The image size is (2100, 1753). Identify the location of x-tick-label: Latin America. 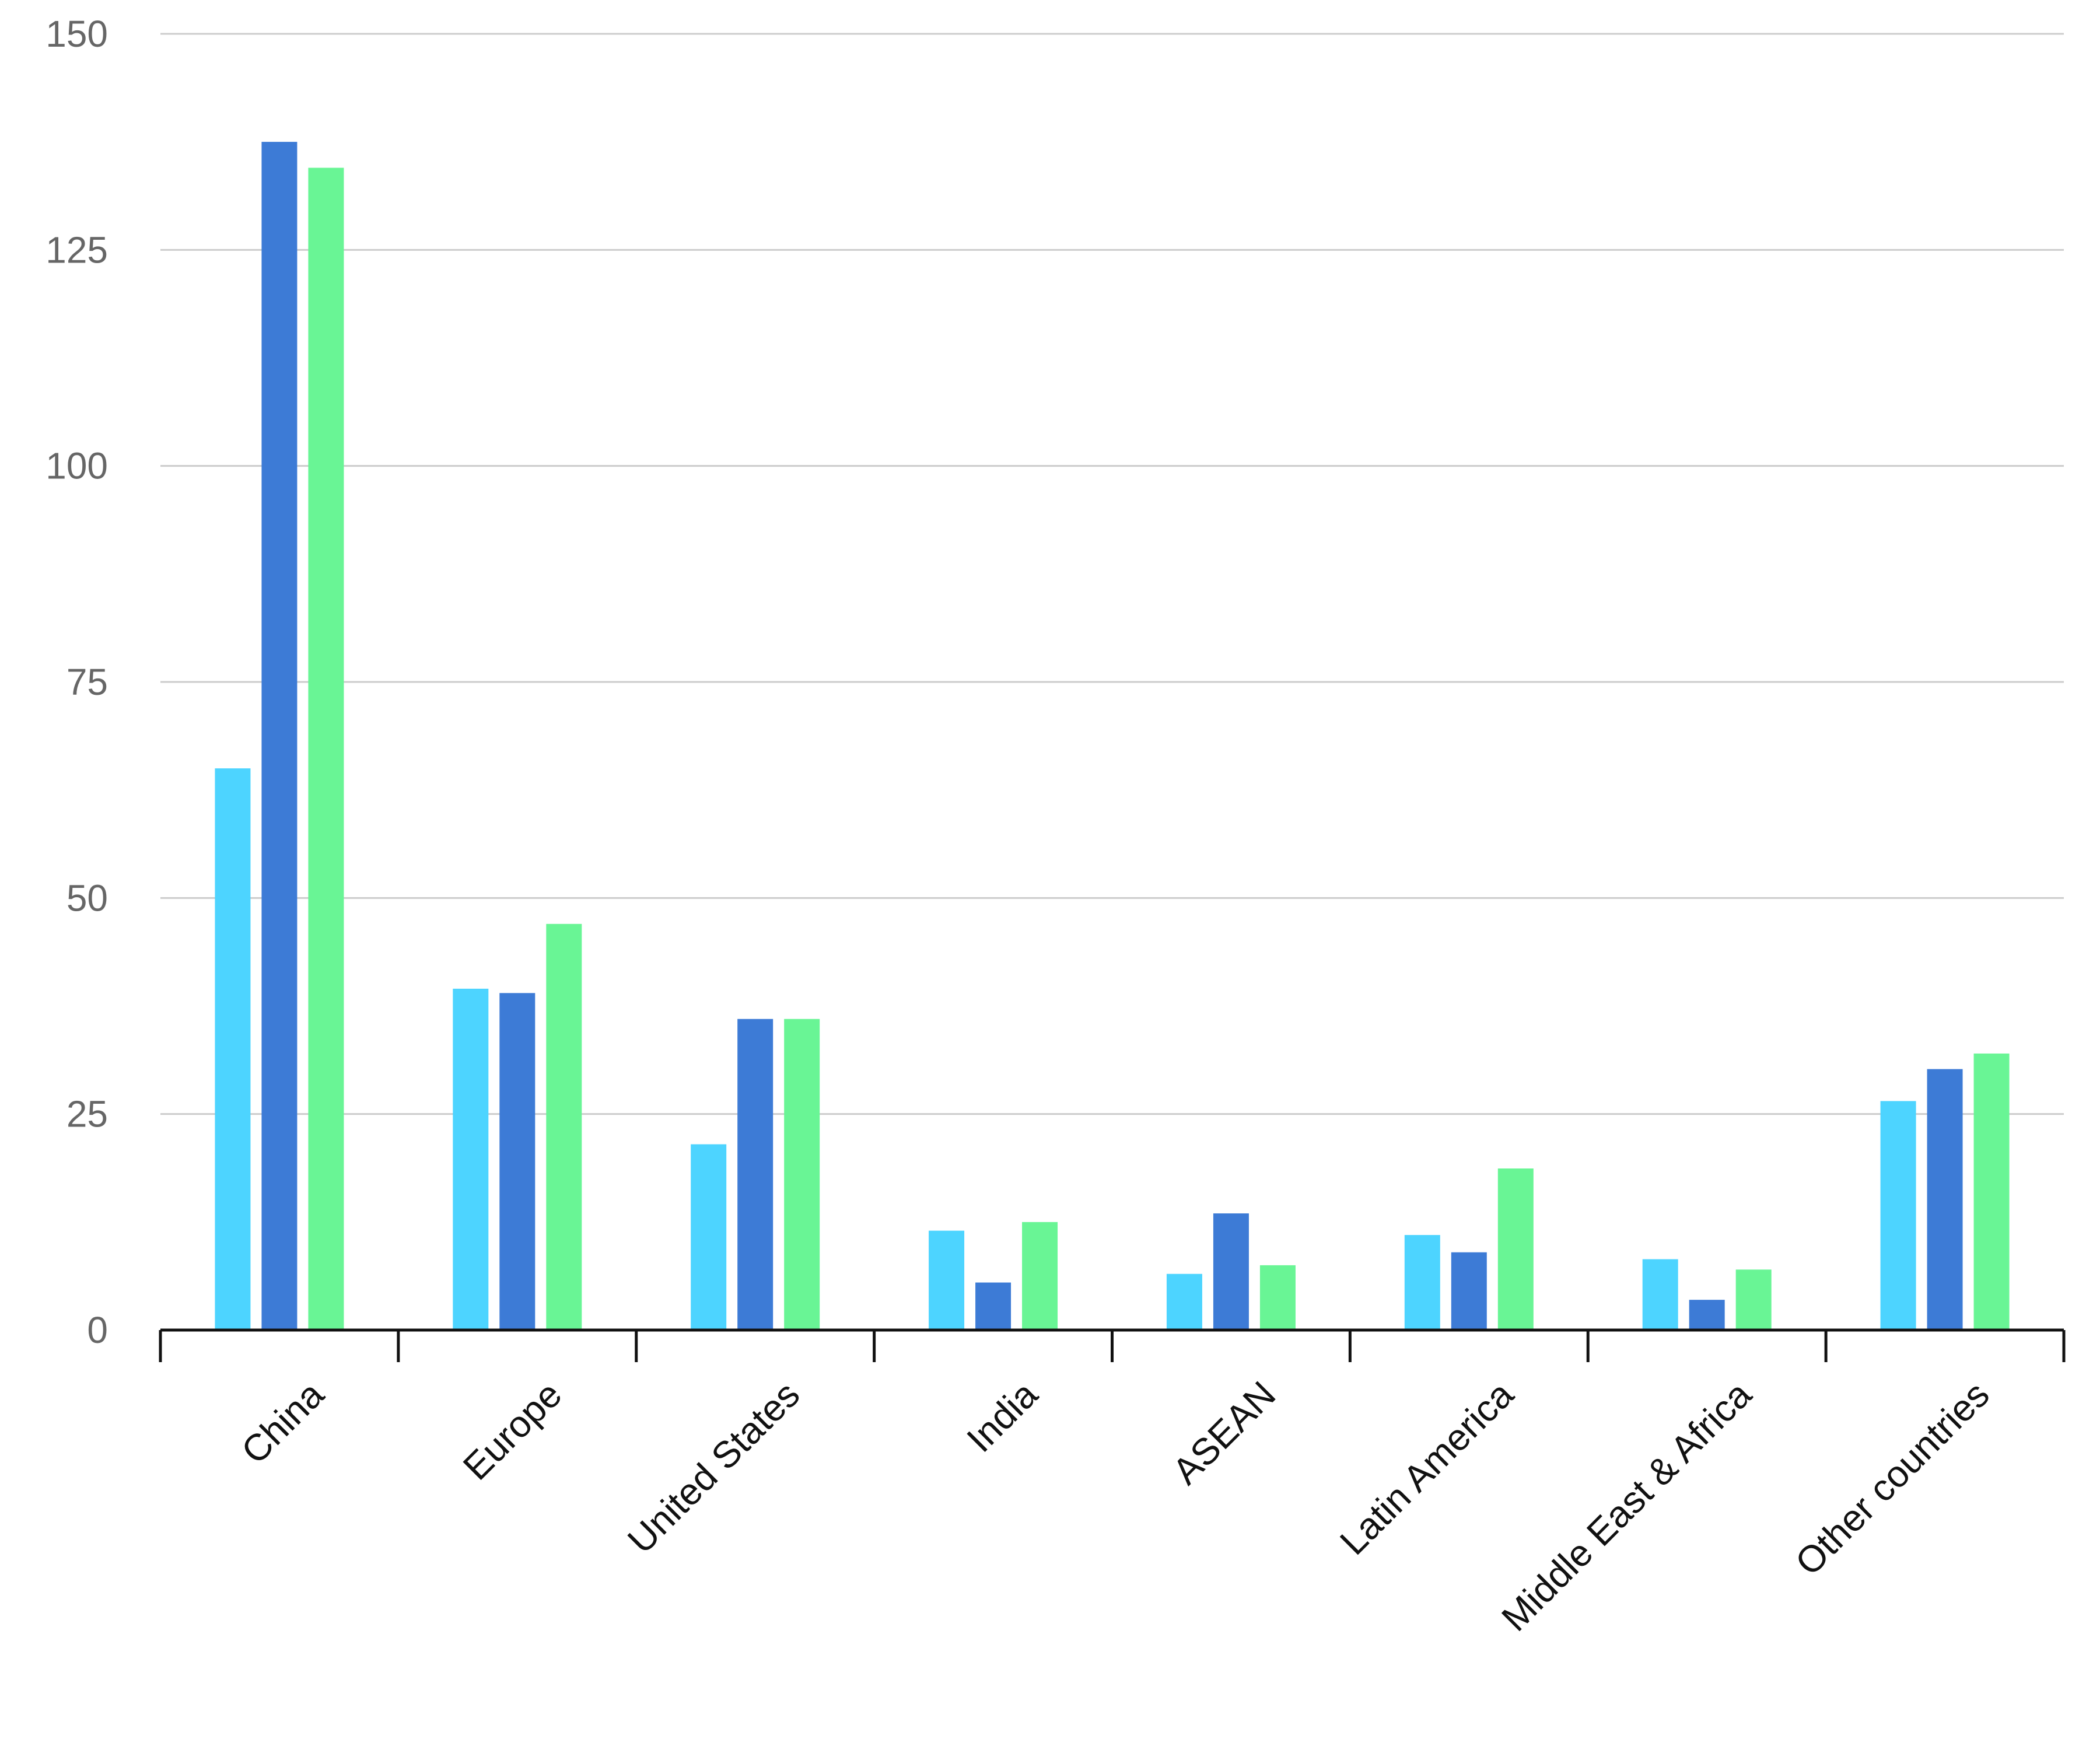
(1426, 1468).